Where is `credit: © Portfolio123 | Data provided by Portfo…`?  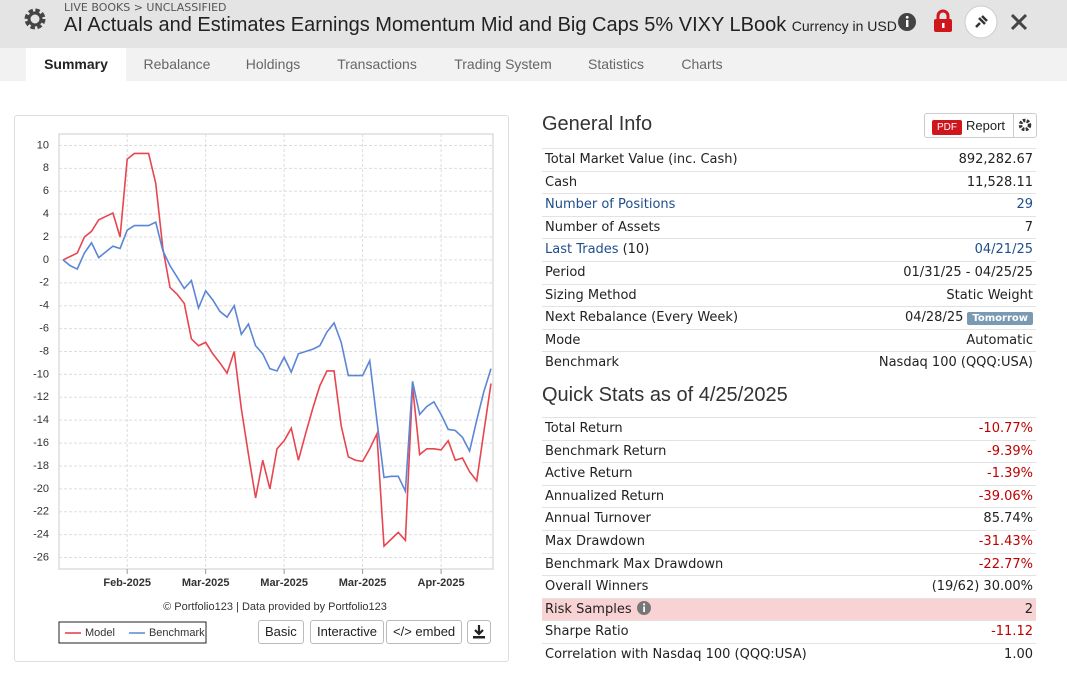 credit: © Portfolio123 | Data provided by Portfo… is located at coordinates (275, 607).